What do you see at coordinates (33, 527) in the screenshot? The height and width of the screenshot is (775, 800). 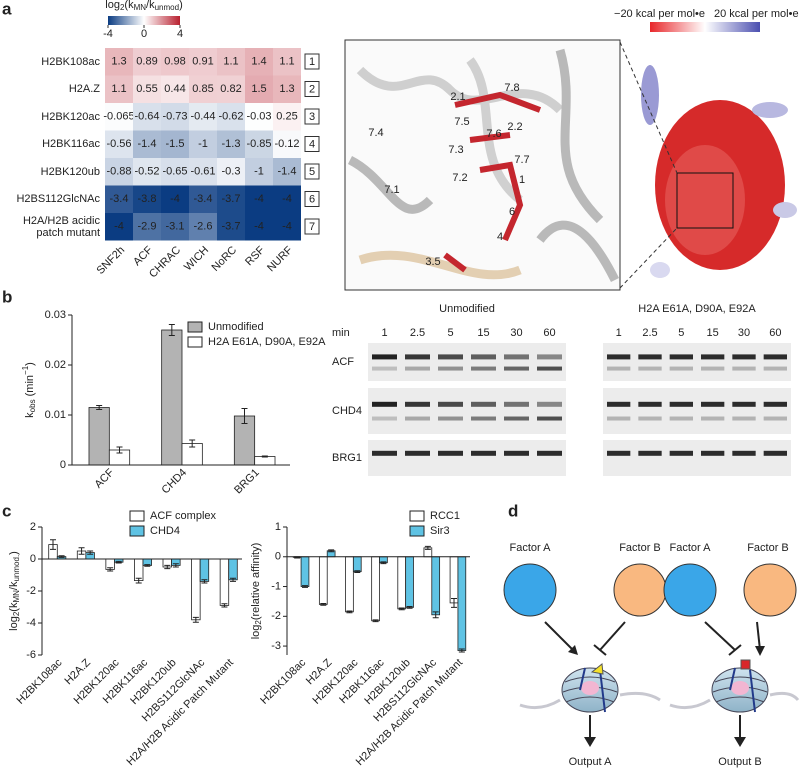 I see `y-tick-label: 2` at bounding box center [33, 527].